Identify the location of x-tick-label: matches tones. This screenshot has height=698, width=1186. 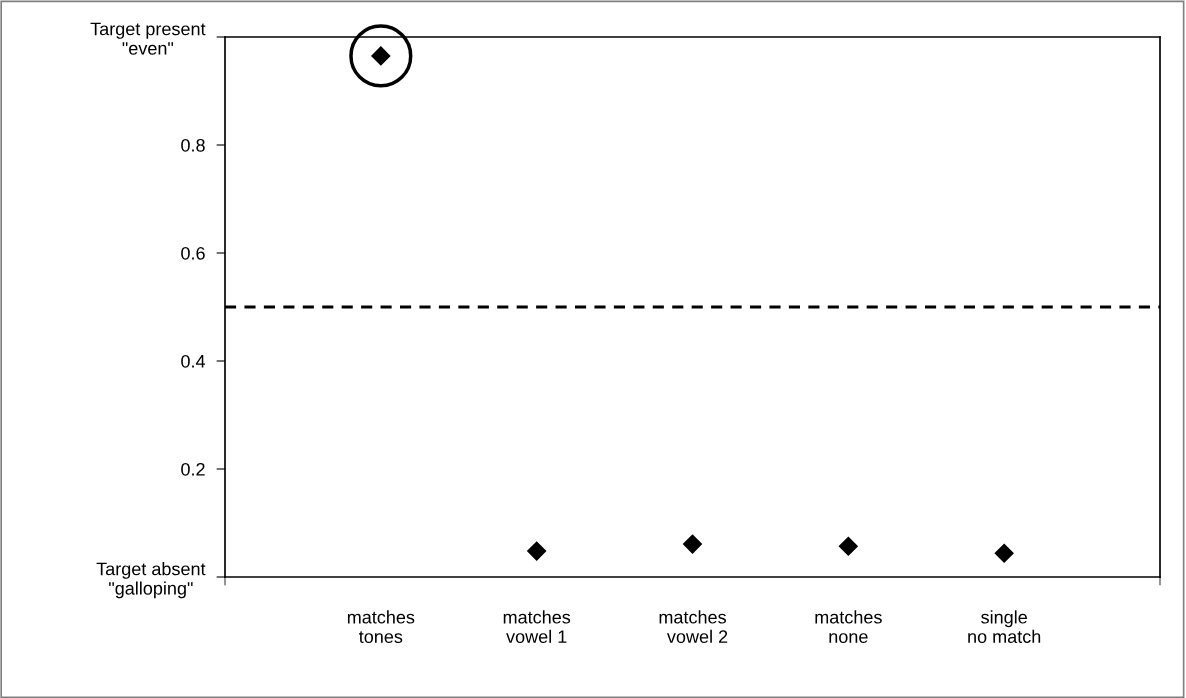
(381, 627).